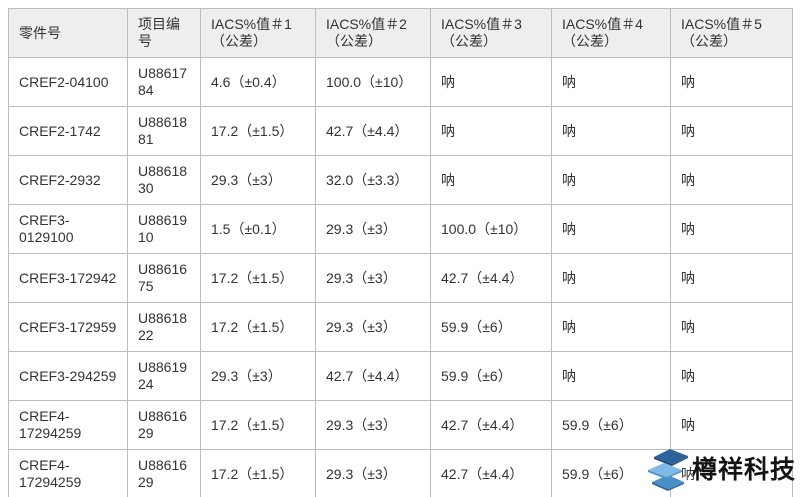 This screenshot has width=800, height=497. I want to click on table-cell: U8861784, so click(164, 82).